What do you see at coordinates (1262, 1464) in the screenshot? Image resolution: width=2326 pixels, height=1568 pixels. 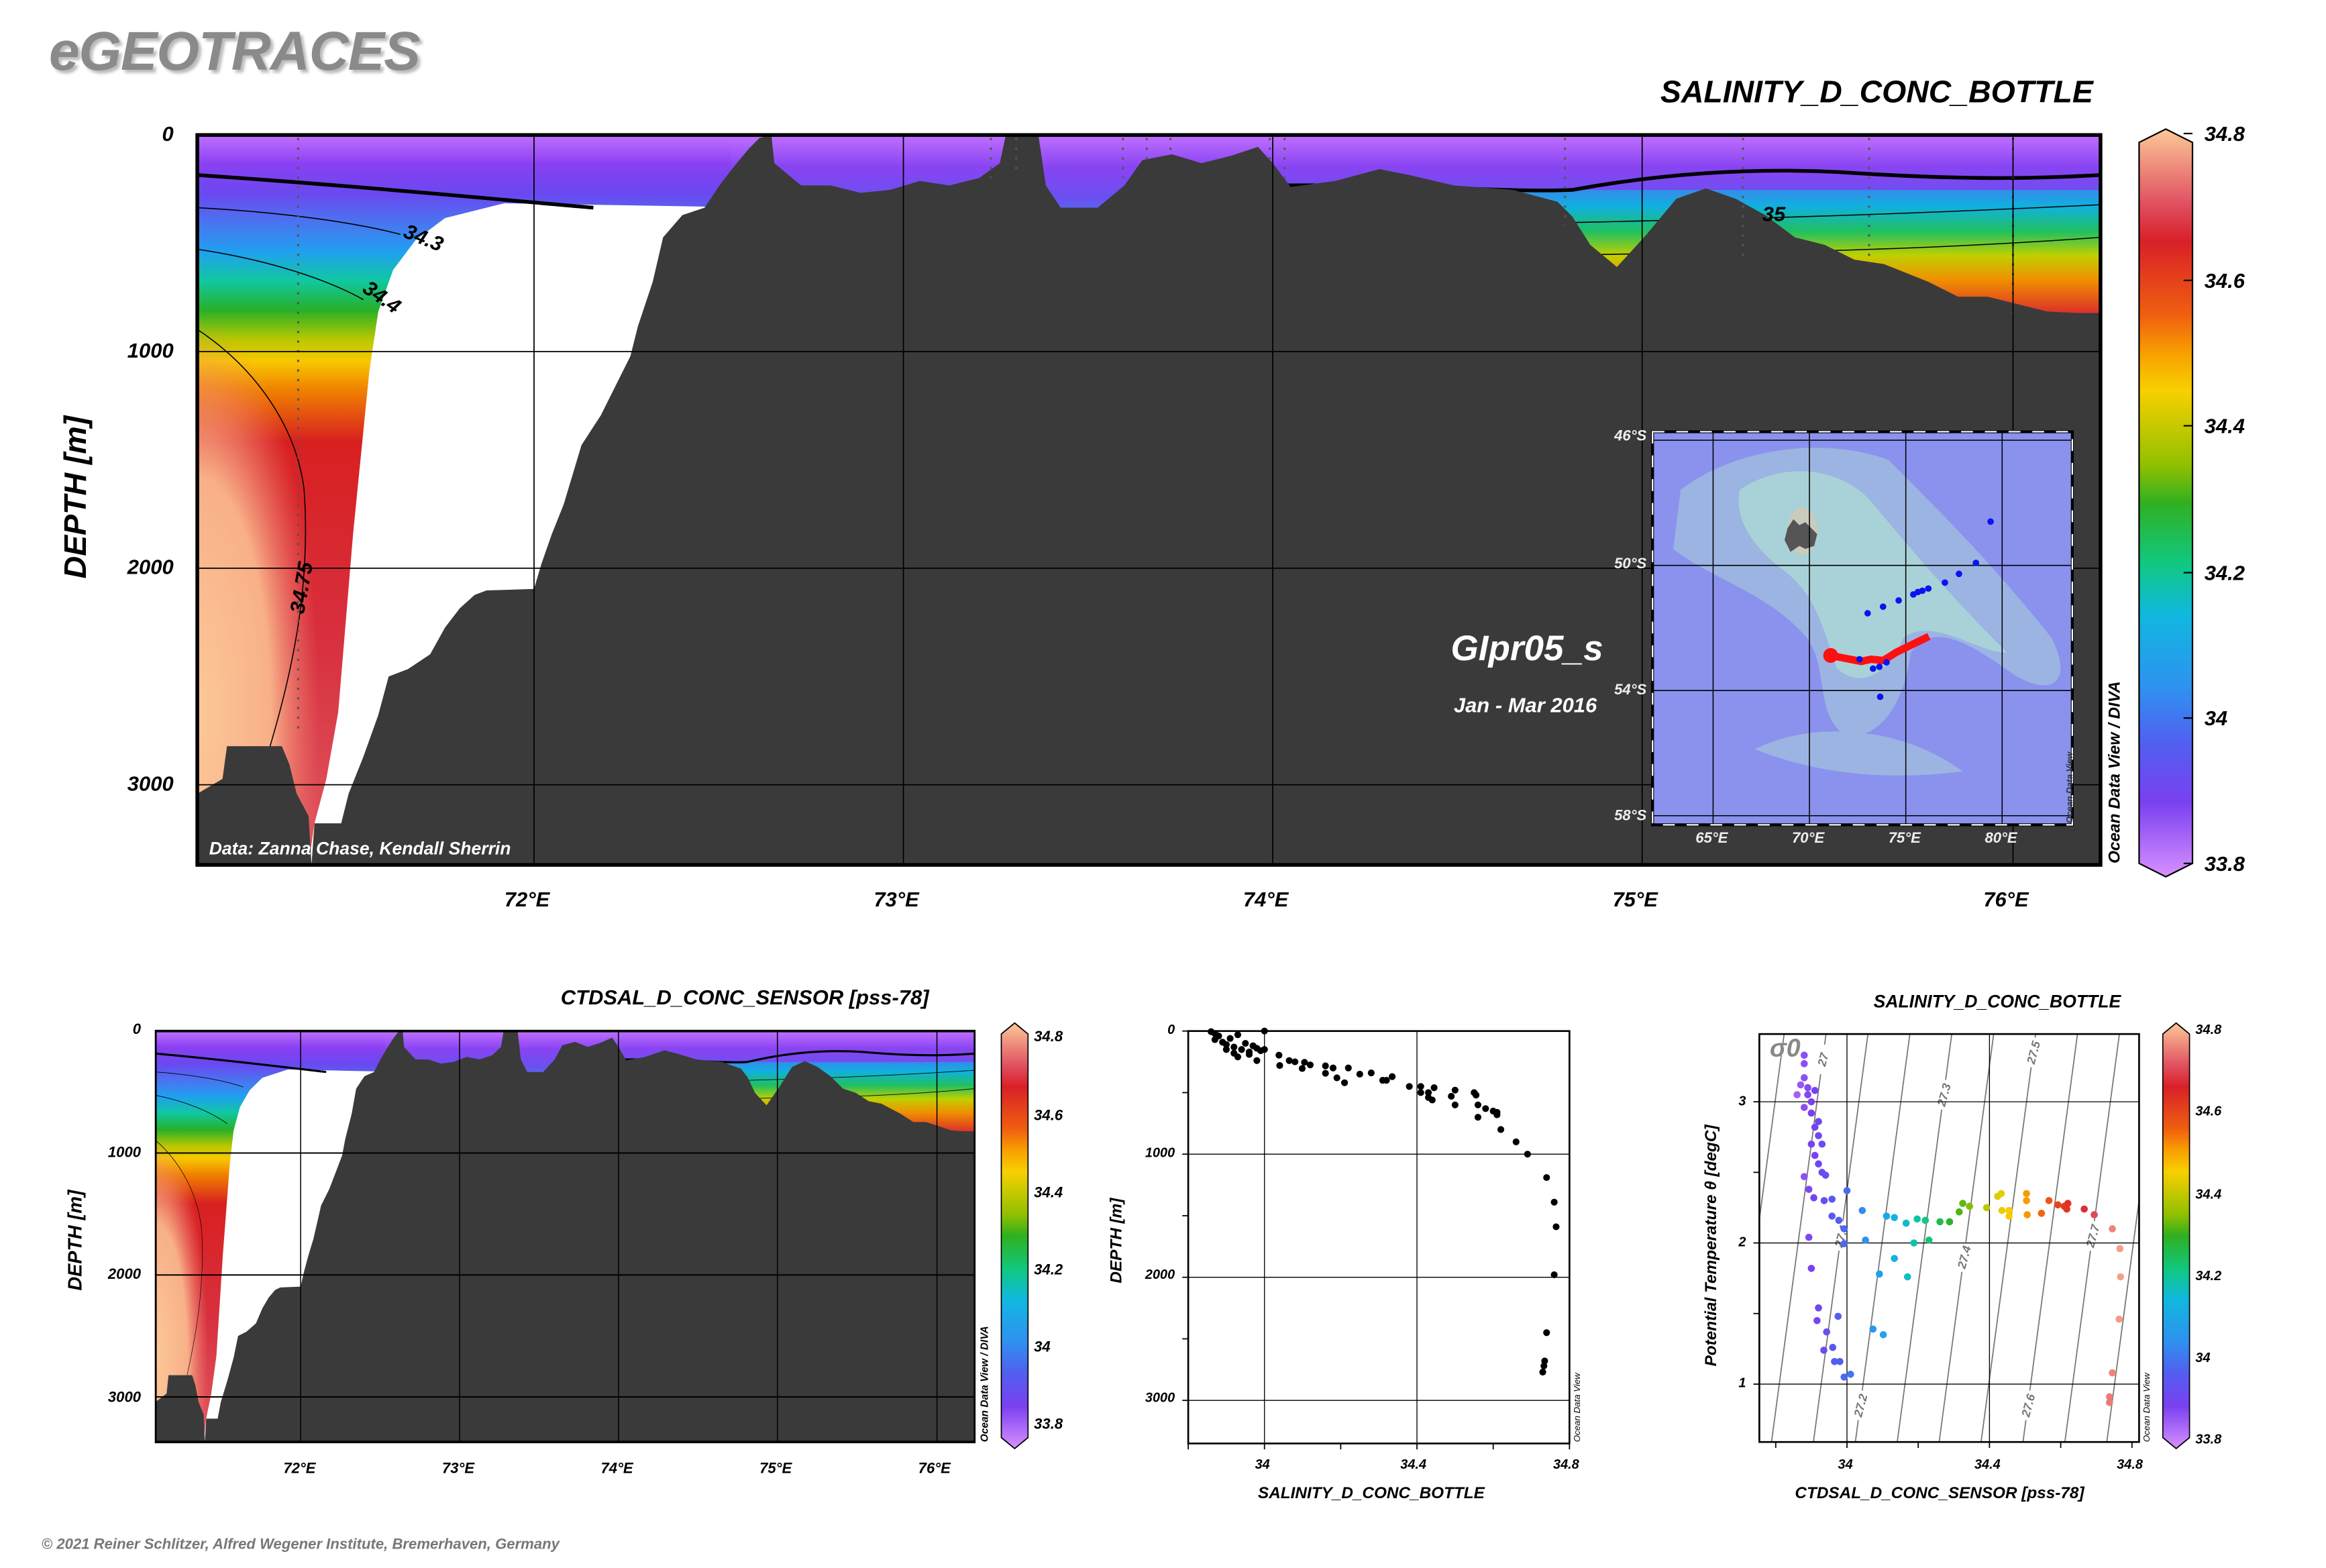 I see `xtick: 34` at bounding box center [1262, 1464].